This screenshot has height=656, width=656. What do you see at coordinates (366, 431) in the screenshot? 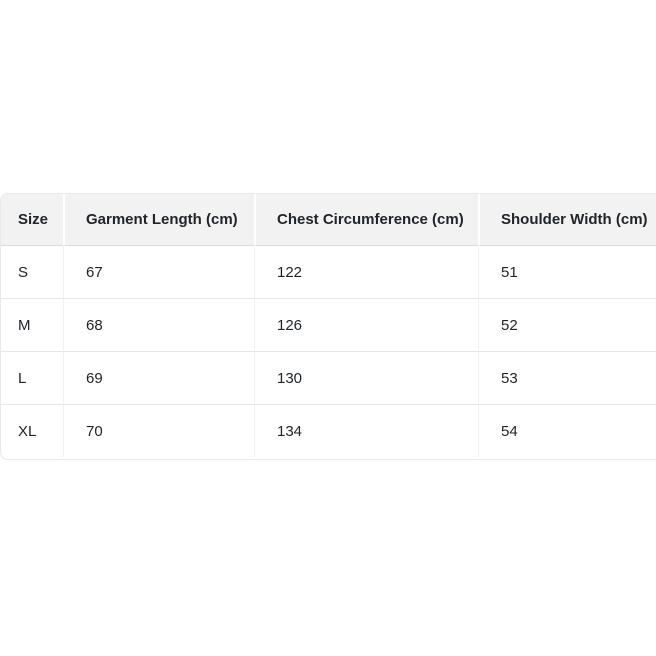
I see `cell-chest-circumference: 134` at bounding box center [366, 431].